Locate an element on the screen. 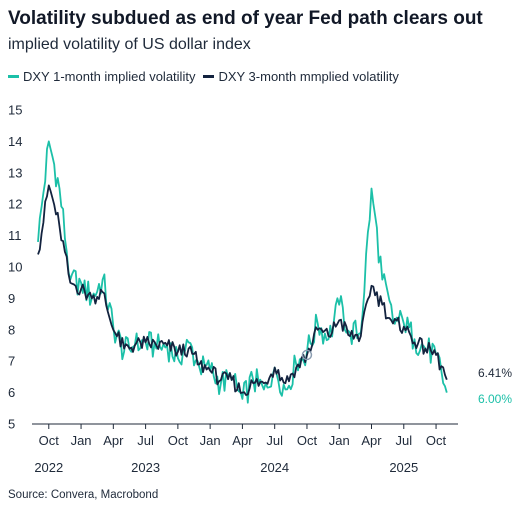 The width and height of the screenshot is (523, 515). legend-item-3m: DXY 3-month mmplied volatility is located at coordinates (301, 76).